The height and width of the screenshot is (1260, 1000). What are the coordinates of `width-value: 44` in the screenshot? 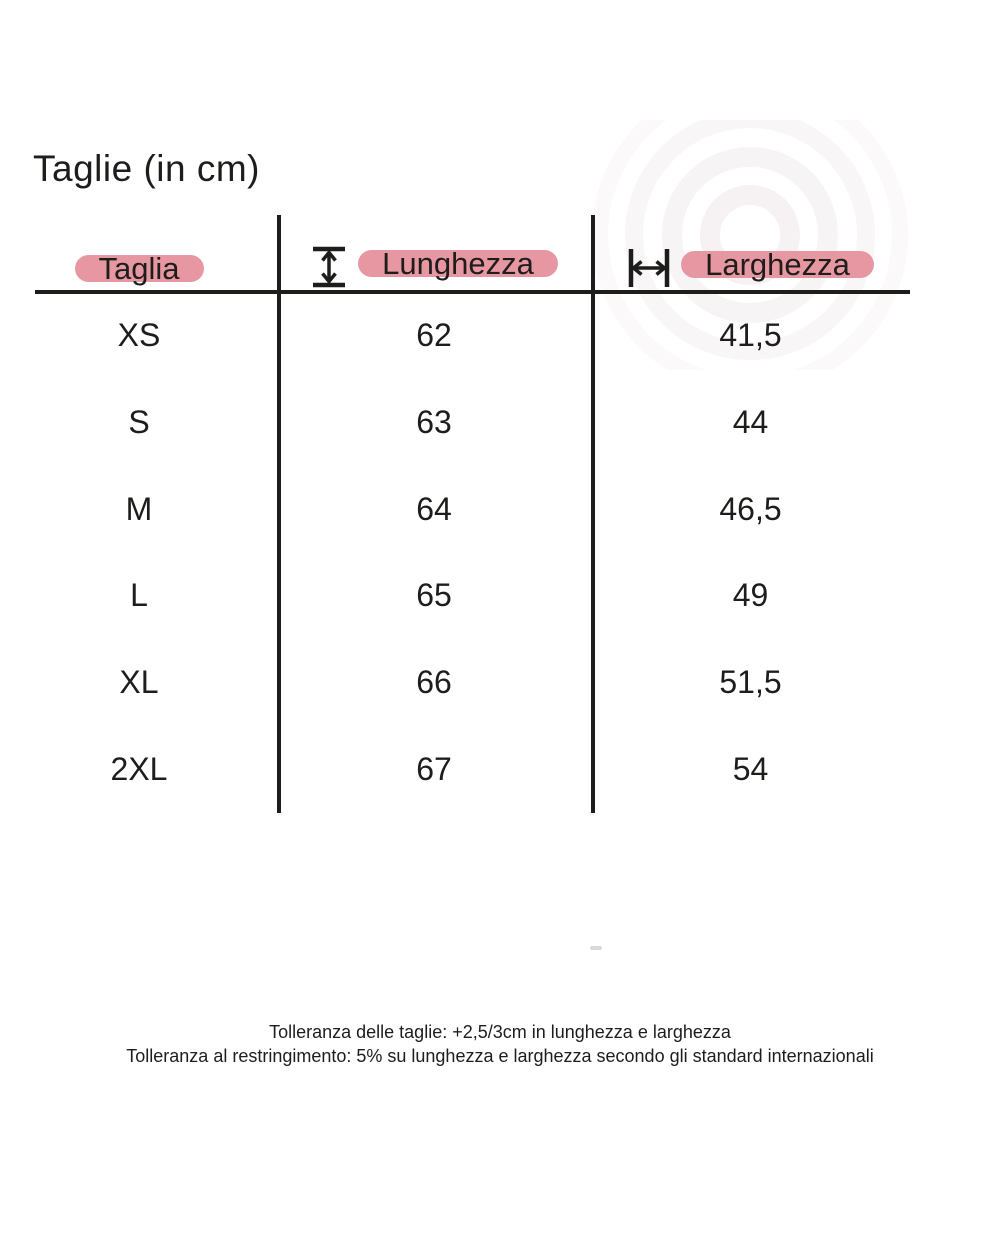 It's located at (750, 421).